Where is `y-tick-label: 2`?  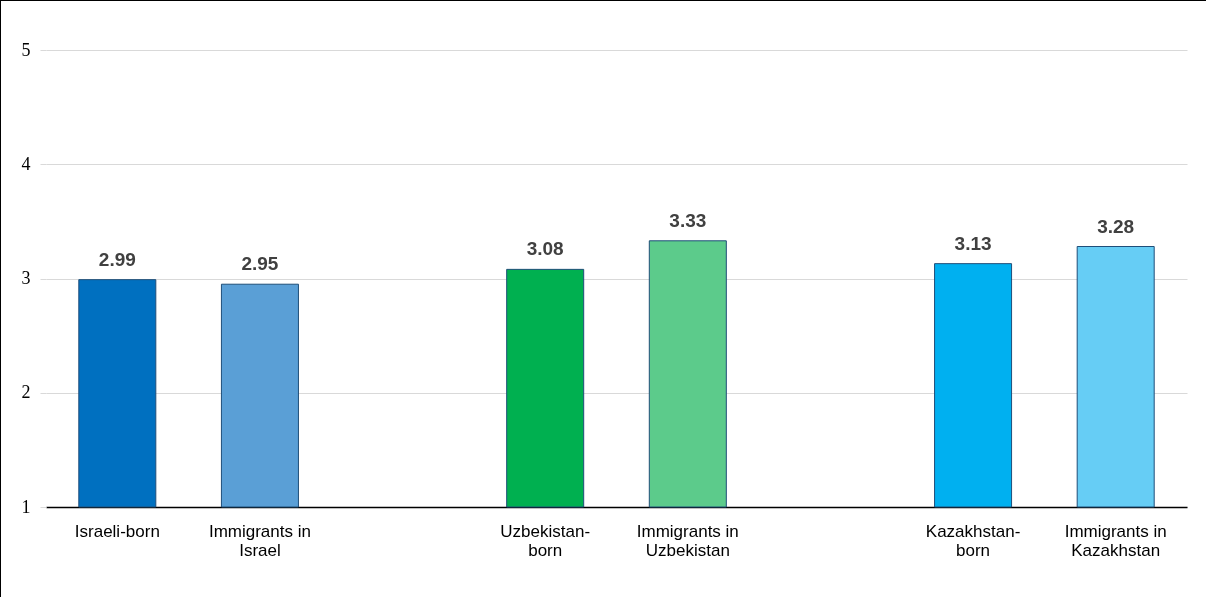 y-tick-label: 2 is located at coordinates (26, 392).